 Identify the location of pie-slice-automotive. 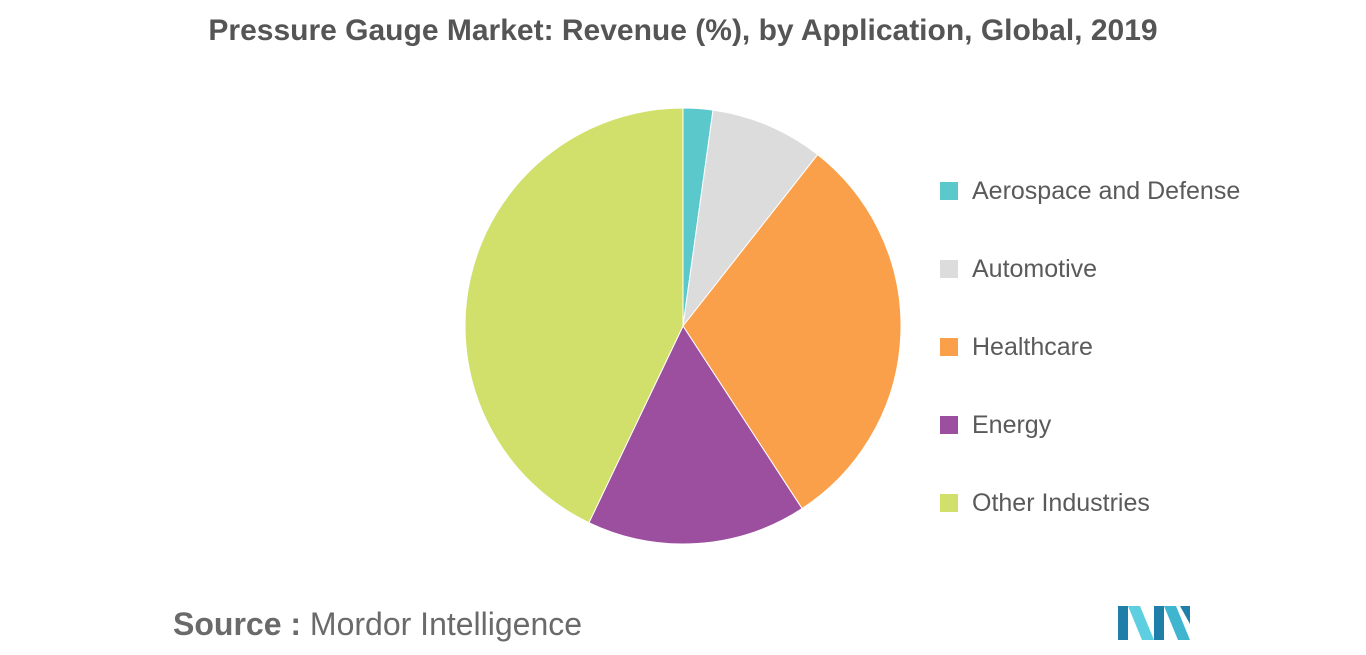
(750, 218).